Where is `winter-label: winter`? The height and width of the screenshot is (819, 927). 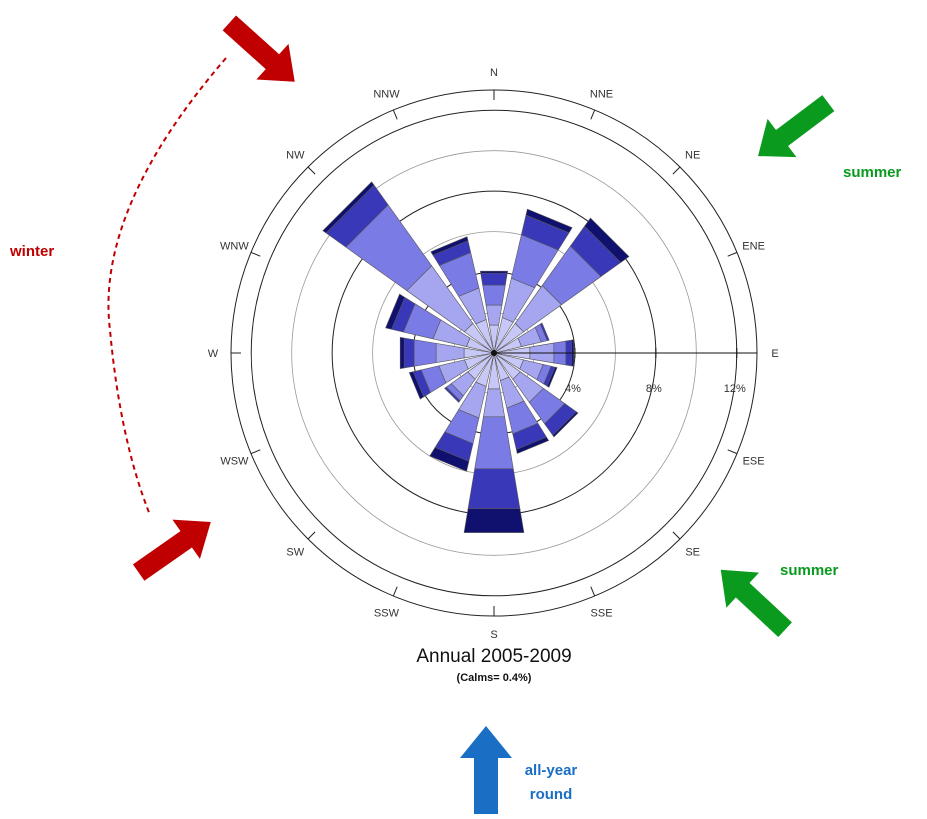 winter-label: winter is located at coordinates (31, 251).